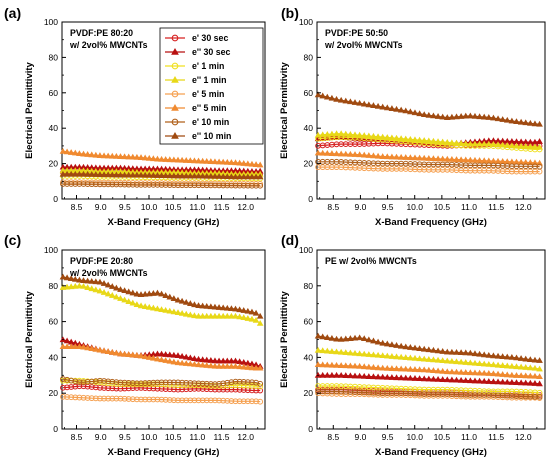 The width and height of the screenshot is (550, 461). Describe the element at coordinates (523, 207) in the screenshot. I see `x-tick-label: 12.0` at that location.